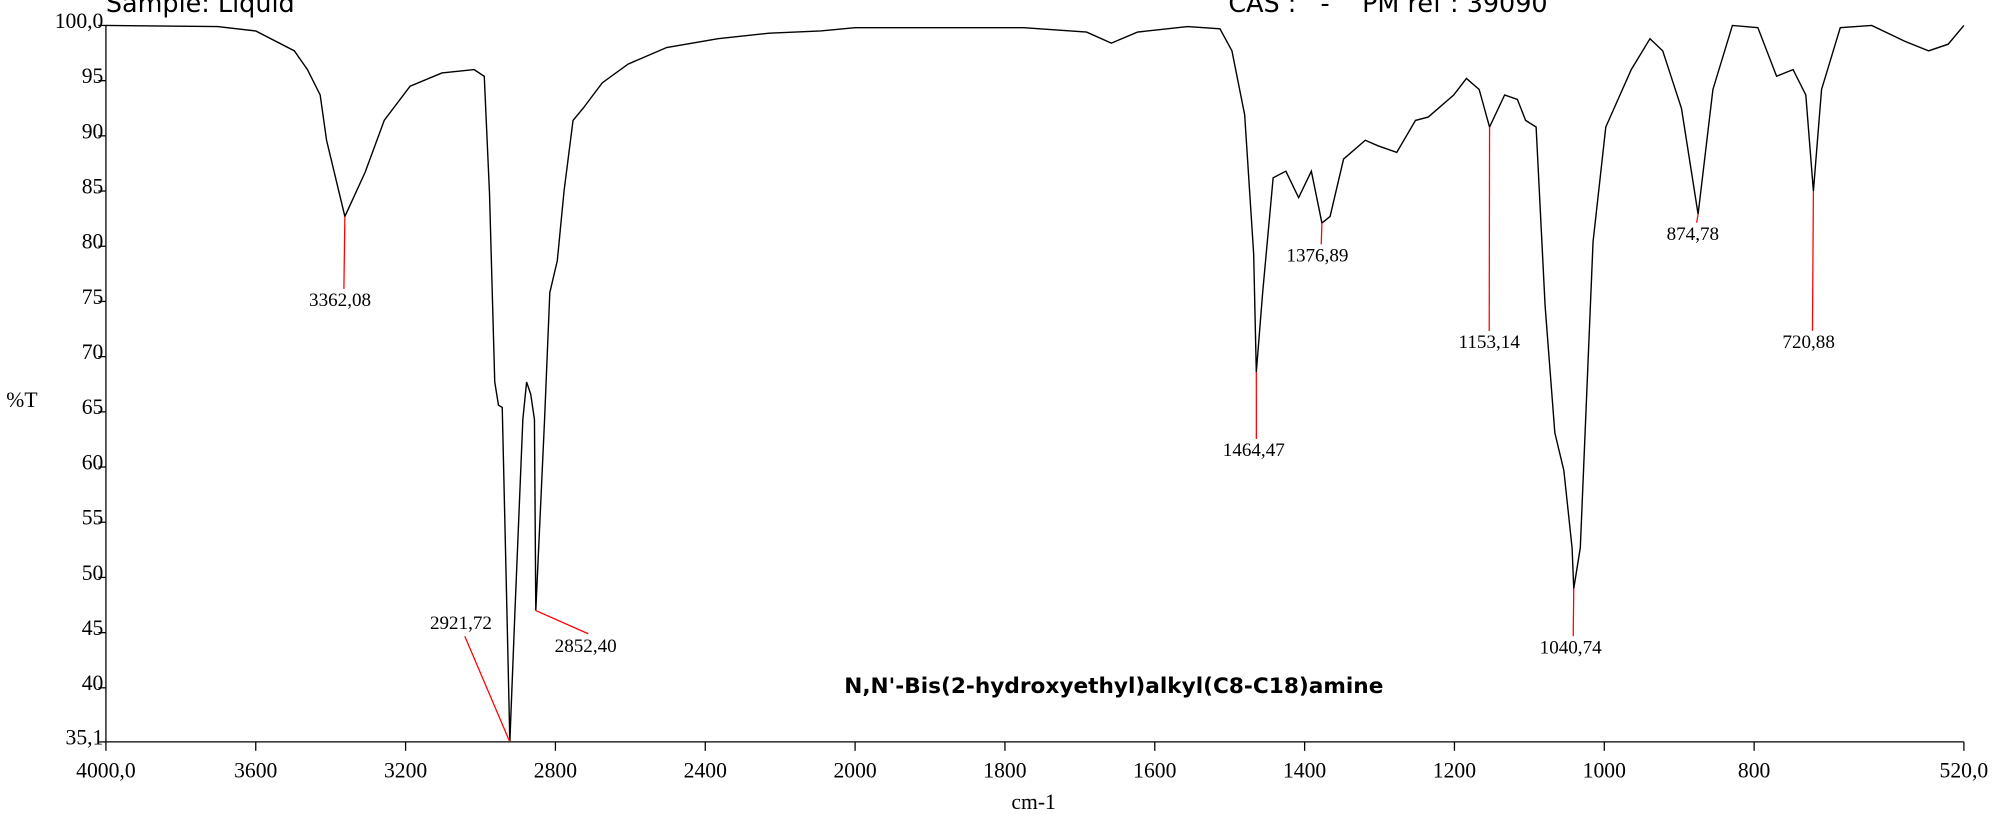  I want to click on y-tick-label: 95, so click(93, 76).